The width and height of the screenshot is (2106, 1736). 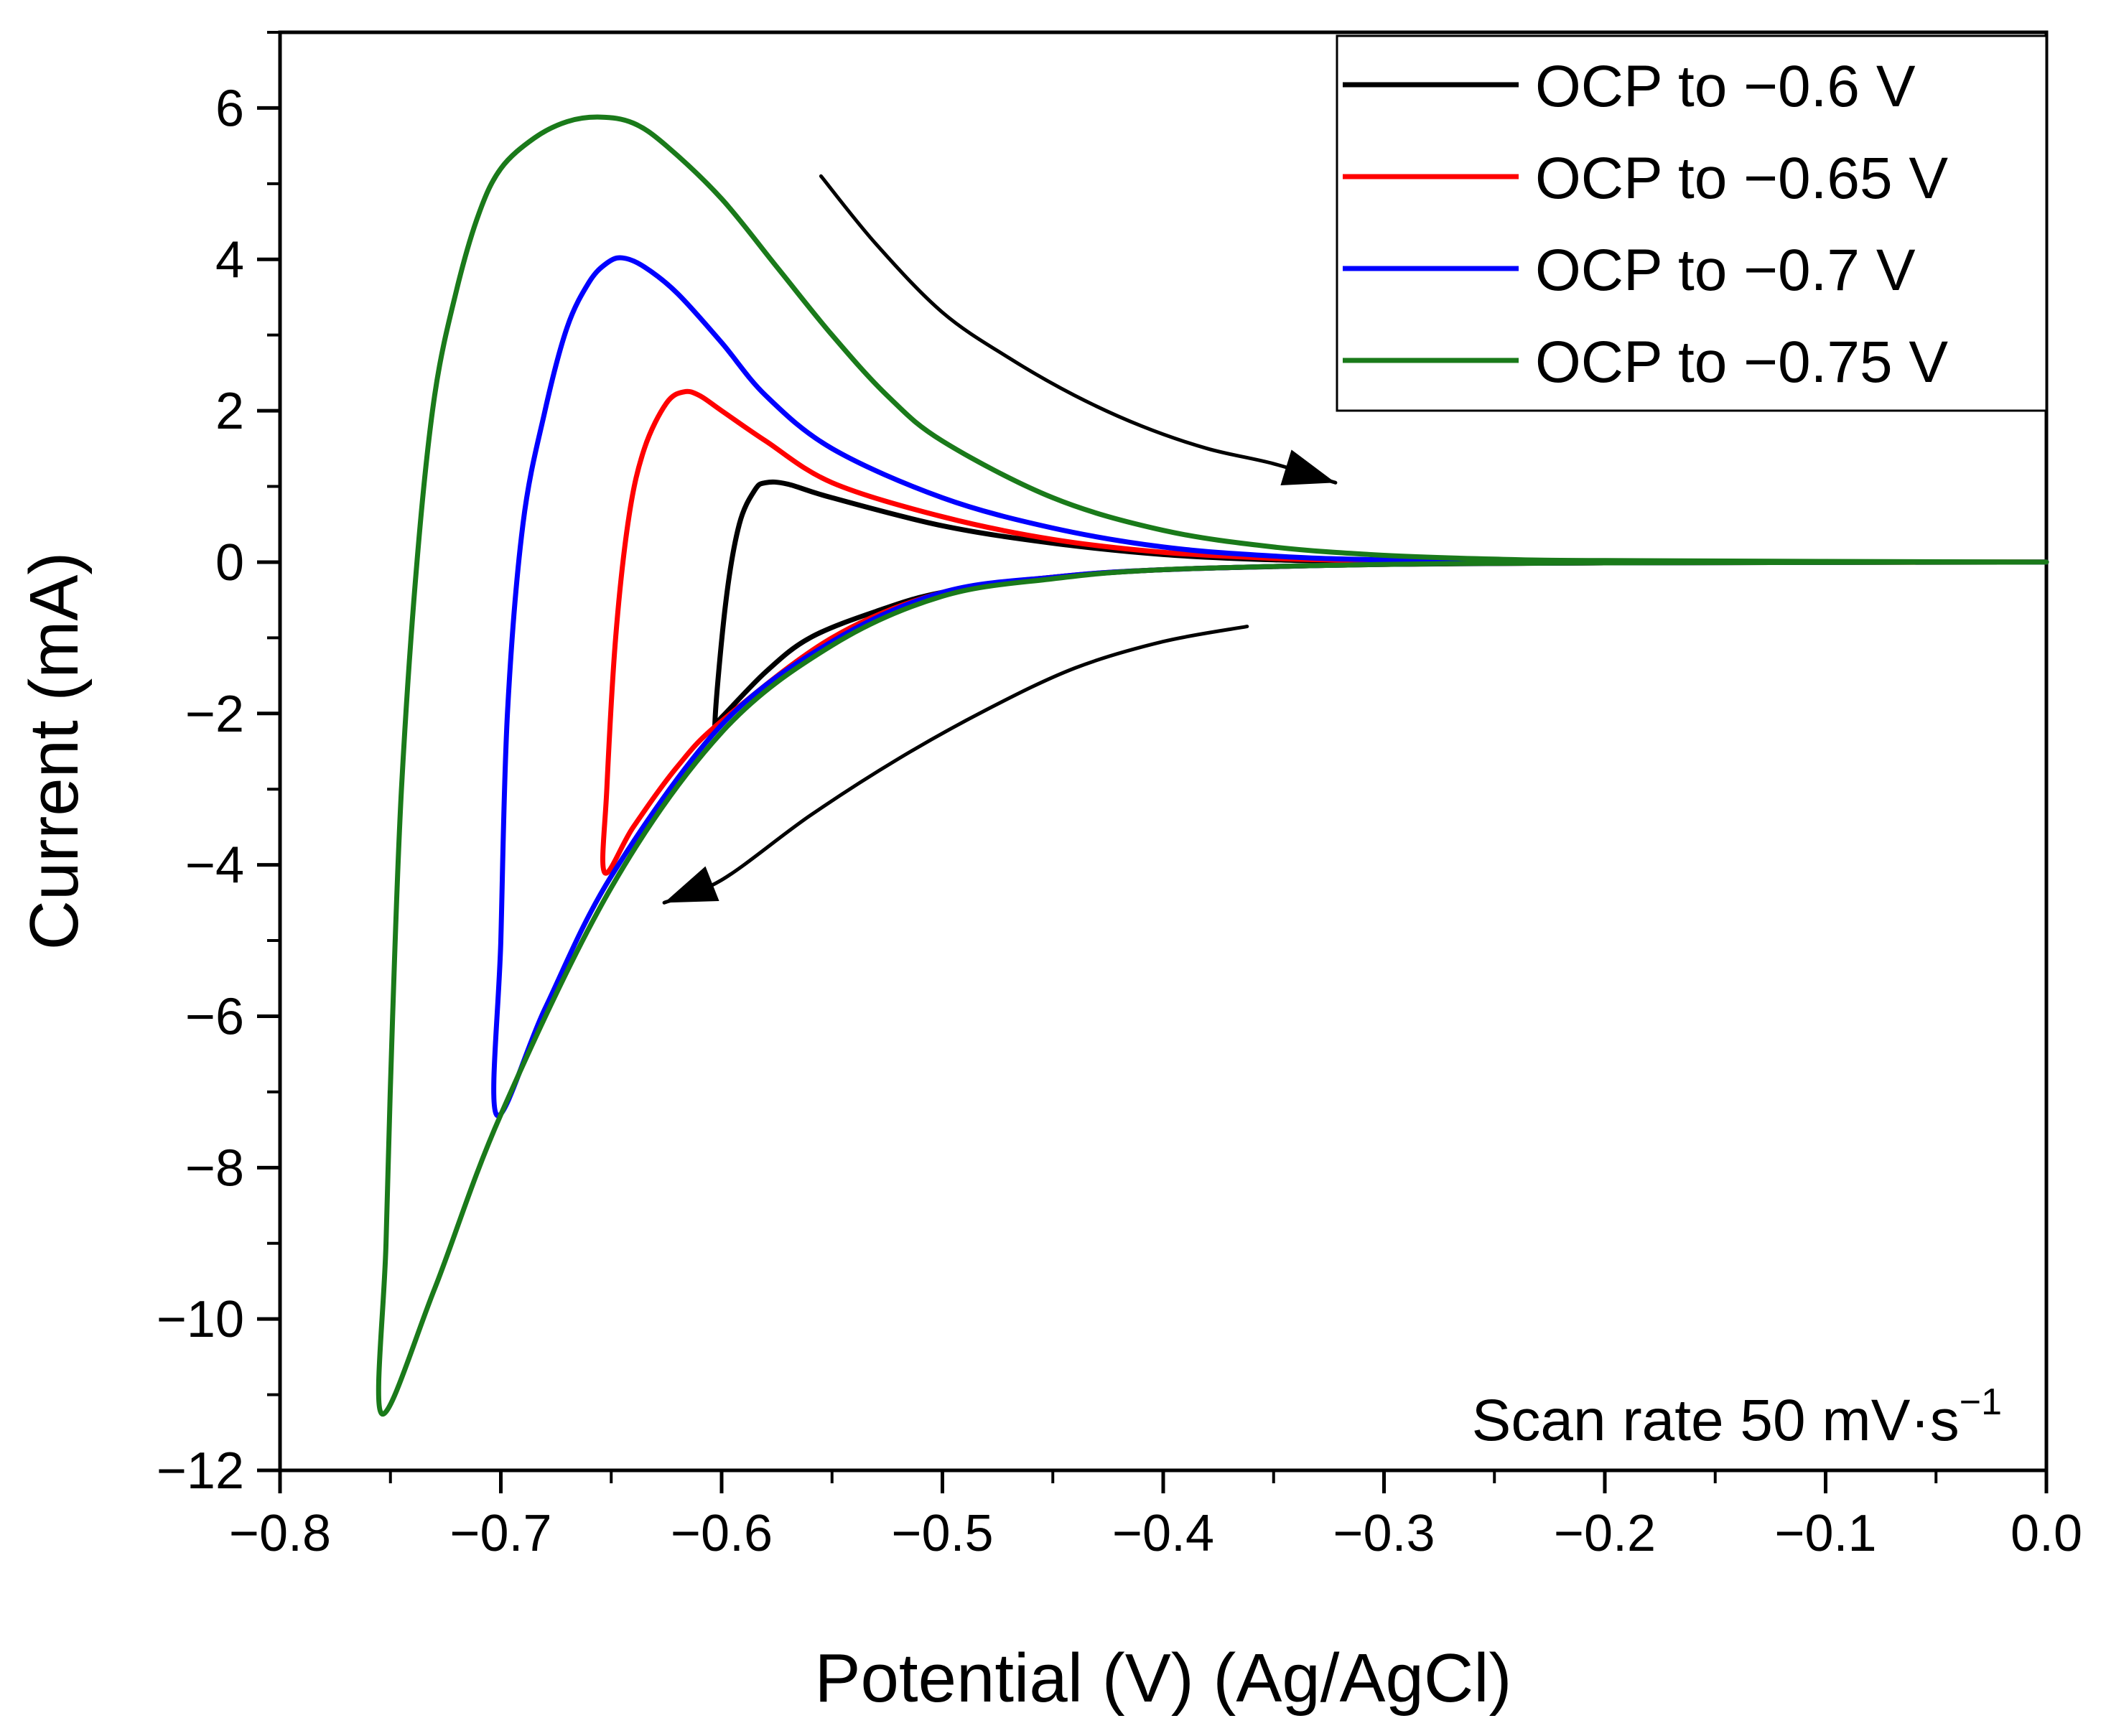 I want to click on legend-label-4: OCP to −0.75 V, so click(x=1741, y=362).